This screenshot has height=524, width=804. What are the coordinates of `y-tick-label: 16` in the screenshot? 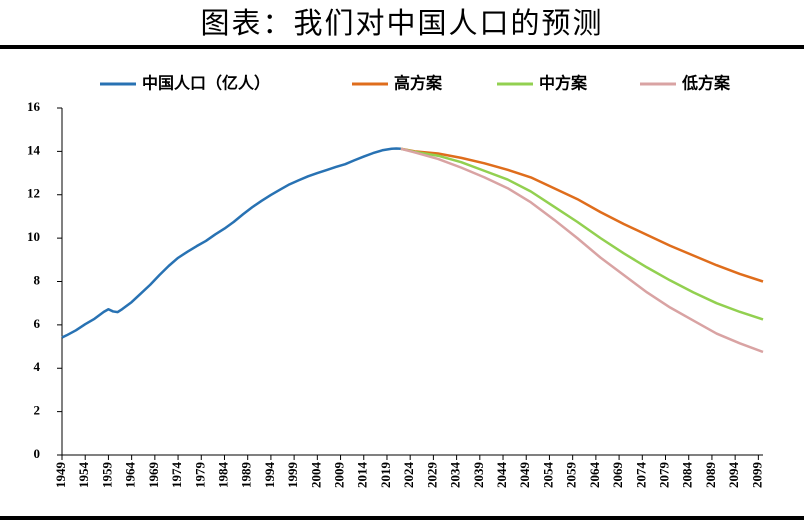 It's located at (34, 106).